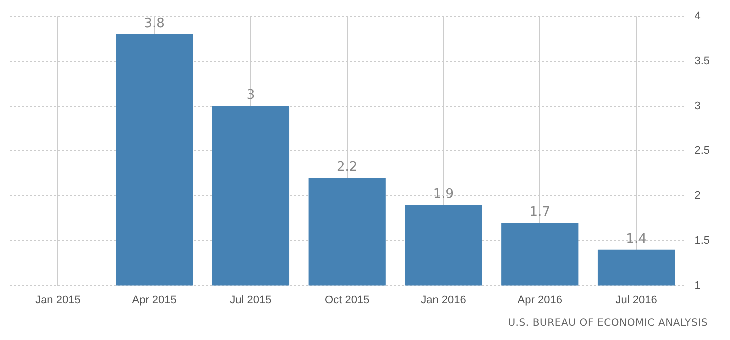 The height and width of the screenshot is (340, 730). Describe the element at coordinates (251, 300) in the screenshot. I see `x-tick-label: Jul 2015` at that location.